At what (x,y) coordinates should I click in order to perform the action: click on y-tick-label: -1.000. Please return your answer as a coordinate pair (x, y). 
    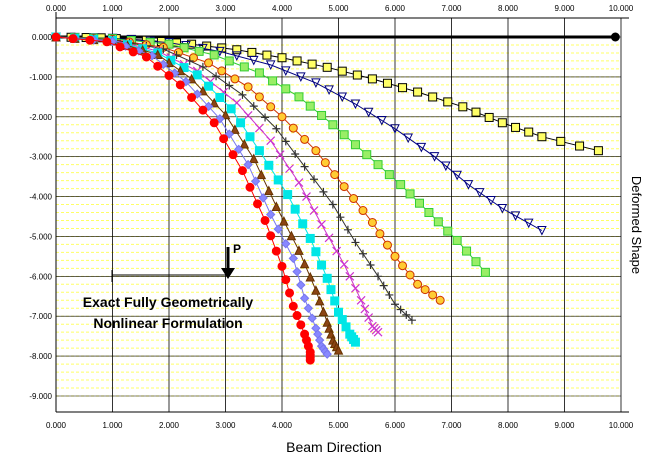
    Looking at the image, I should click on (40, 77).